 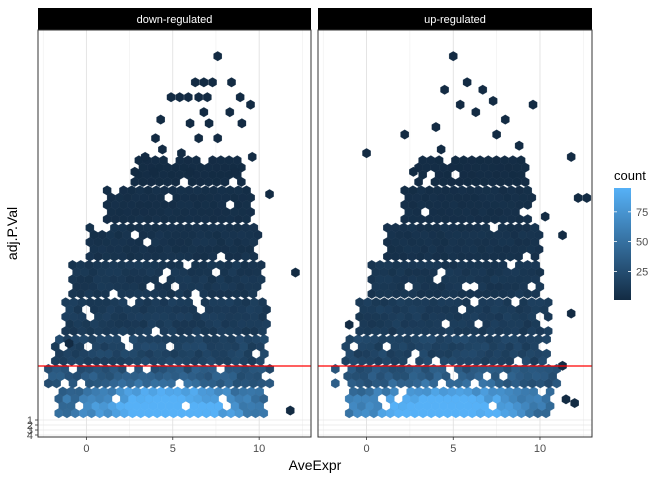 I want to click on y-axis-title: adj.P.Val, so click(x=12, y=233).